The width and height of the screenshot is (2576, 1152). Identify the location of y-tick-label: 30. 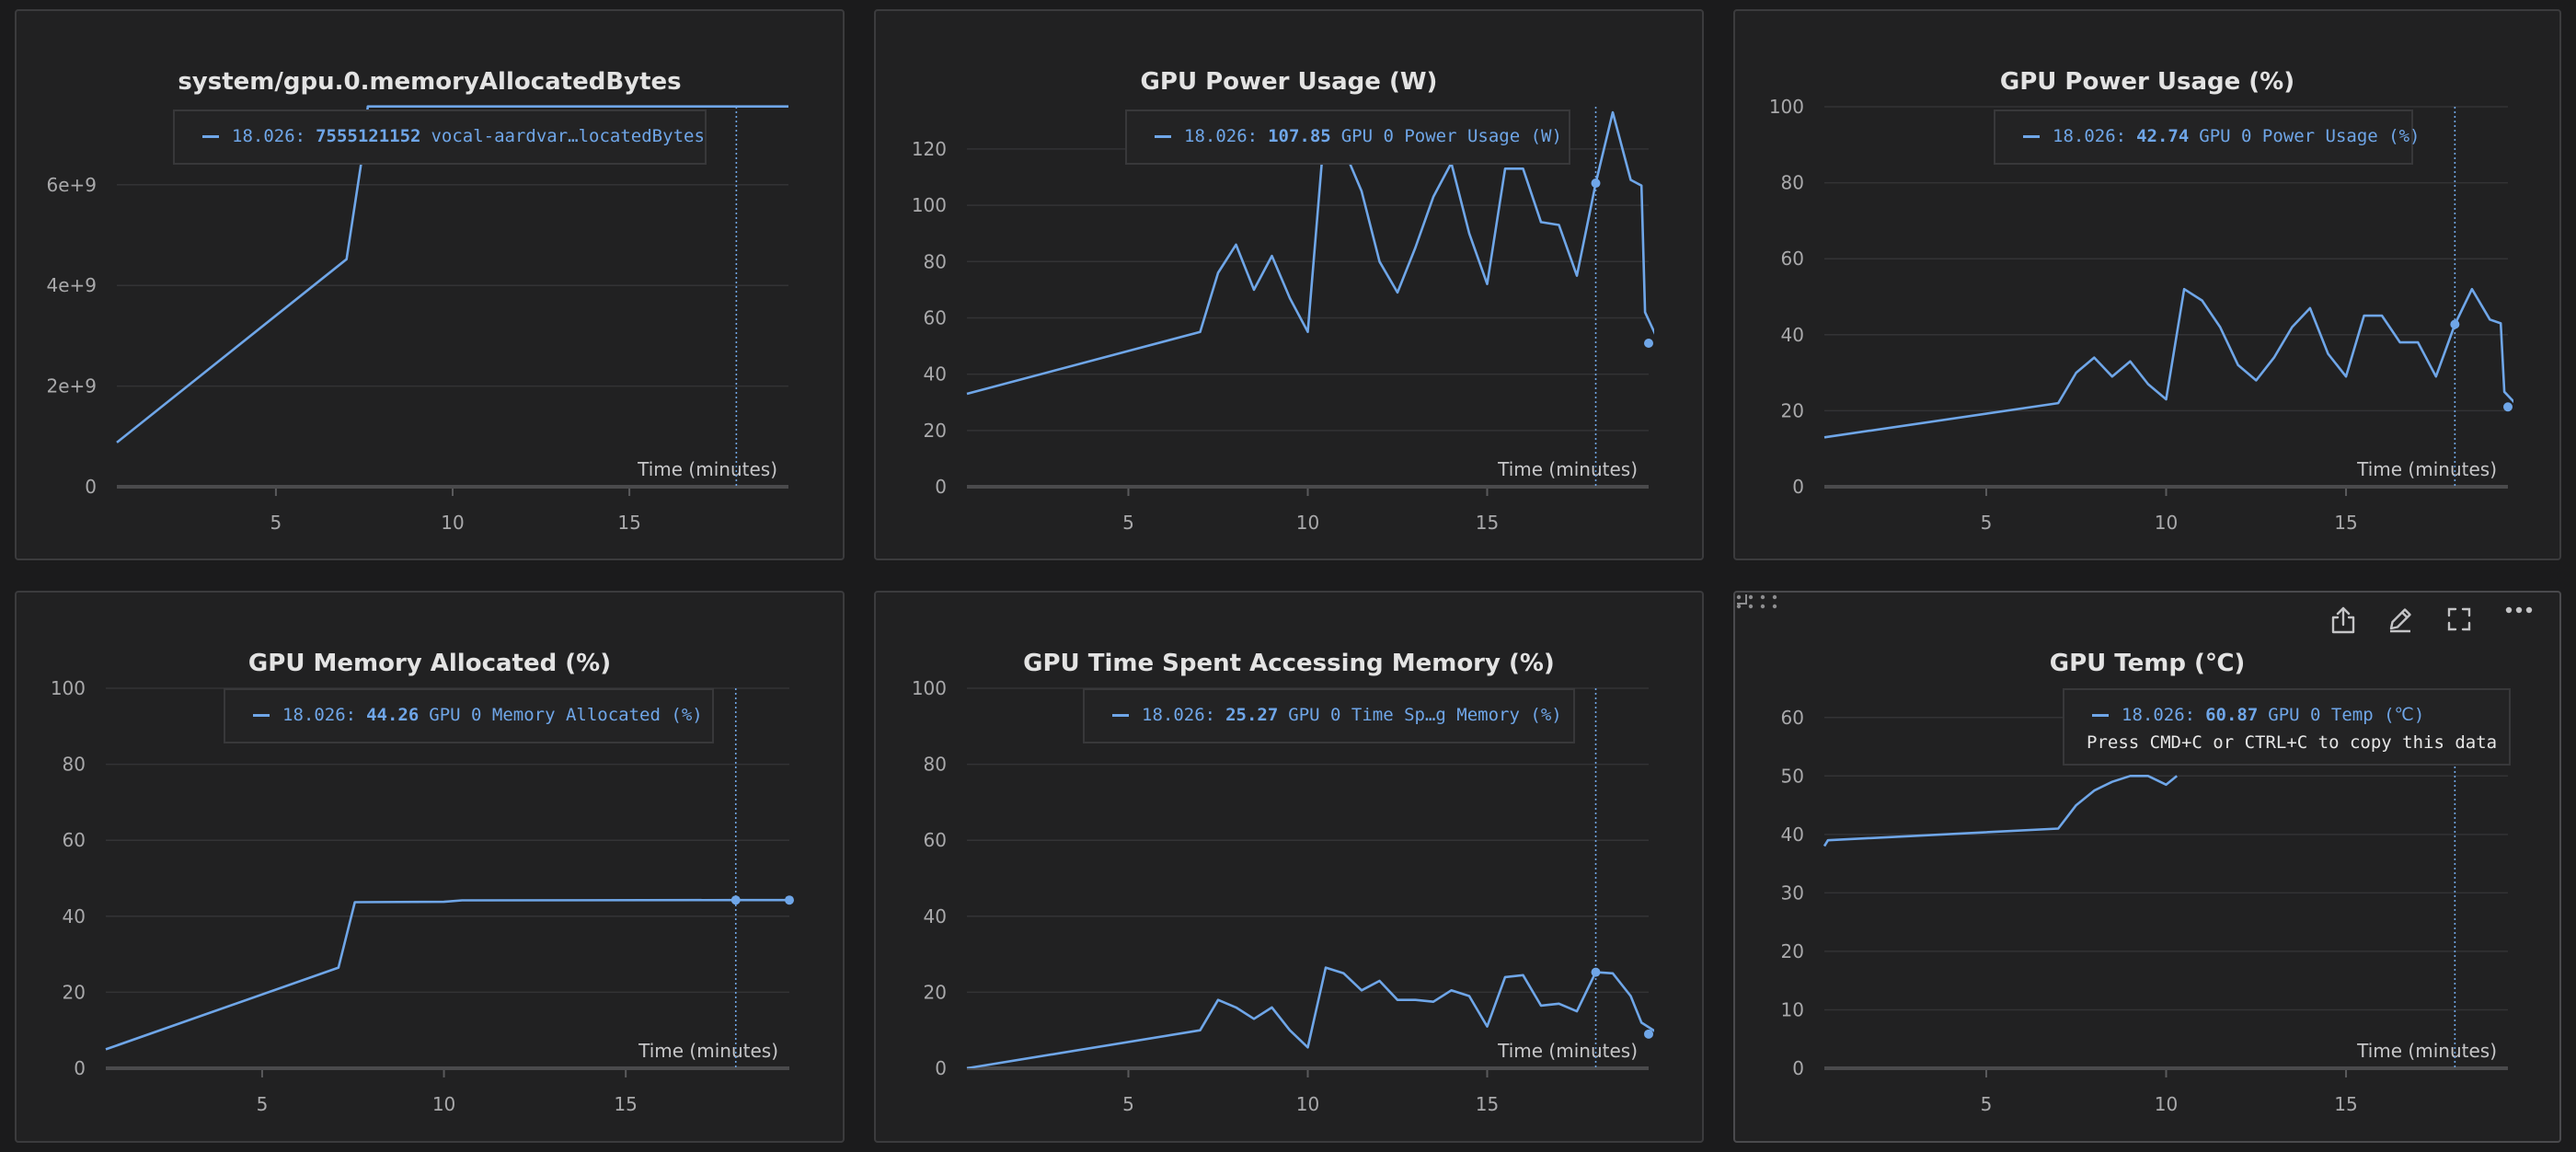
(1792, 892).